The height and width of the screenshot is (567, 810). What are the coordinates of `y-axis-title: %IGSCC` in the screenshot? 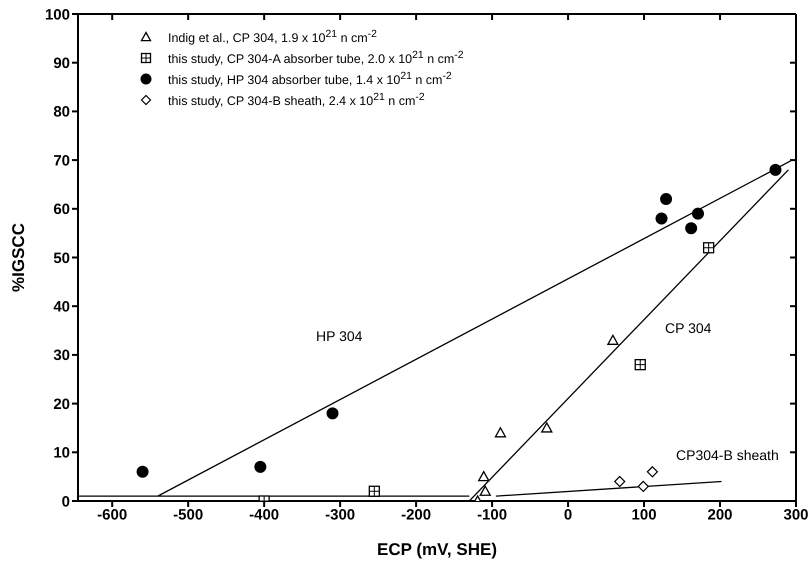 It's located at (18, 257).